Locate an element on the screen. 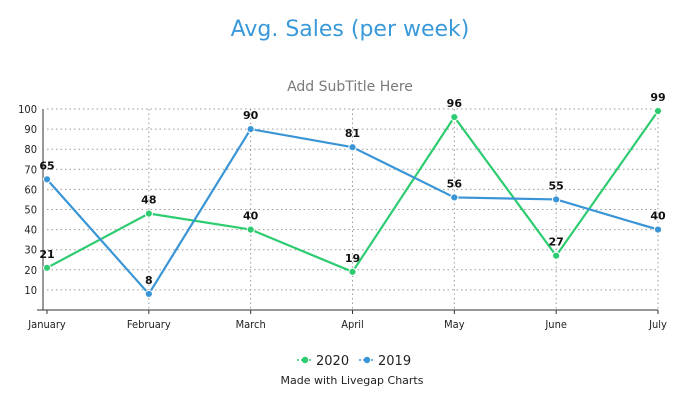  data-label-2019: 56 is located at coordinates (455, 183).